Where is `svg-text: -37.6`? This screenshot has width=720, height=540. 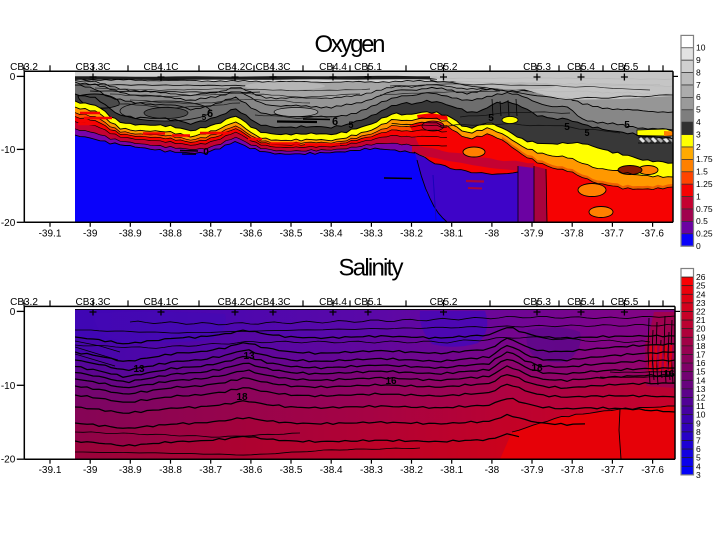 svg-text: -37.6 is located at coordinates (652, 233).